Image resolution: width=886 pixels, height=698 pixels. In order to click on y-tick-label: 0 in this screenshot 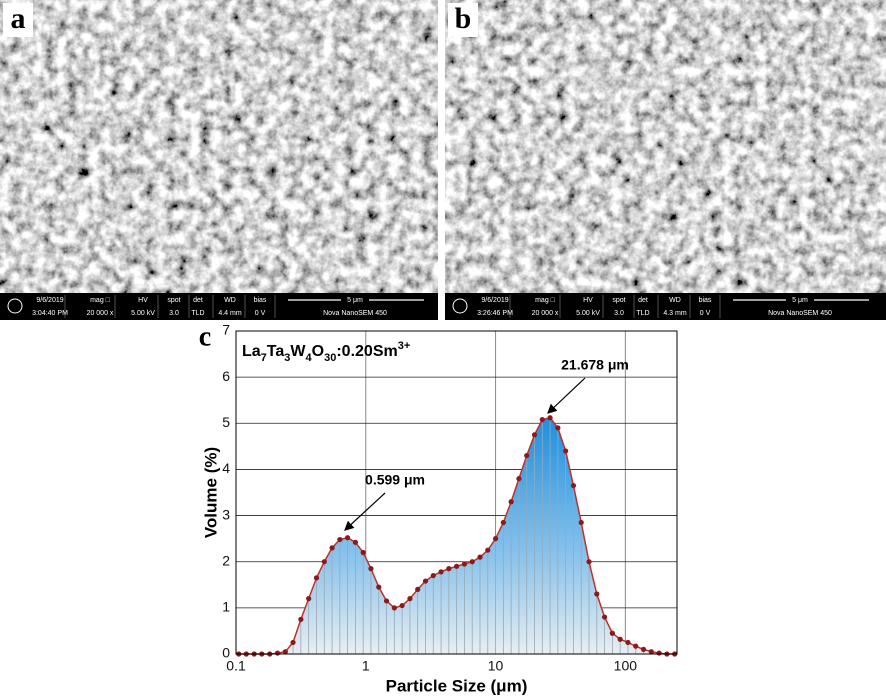, I will do `click(226, 653)`.